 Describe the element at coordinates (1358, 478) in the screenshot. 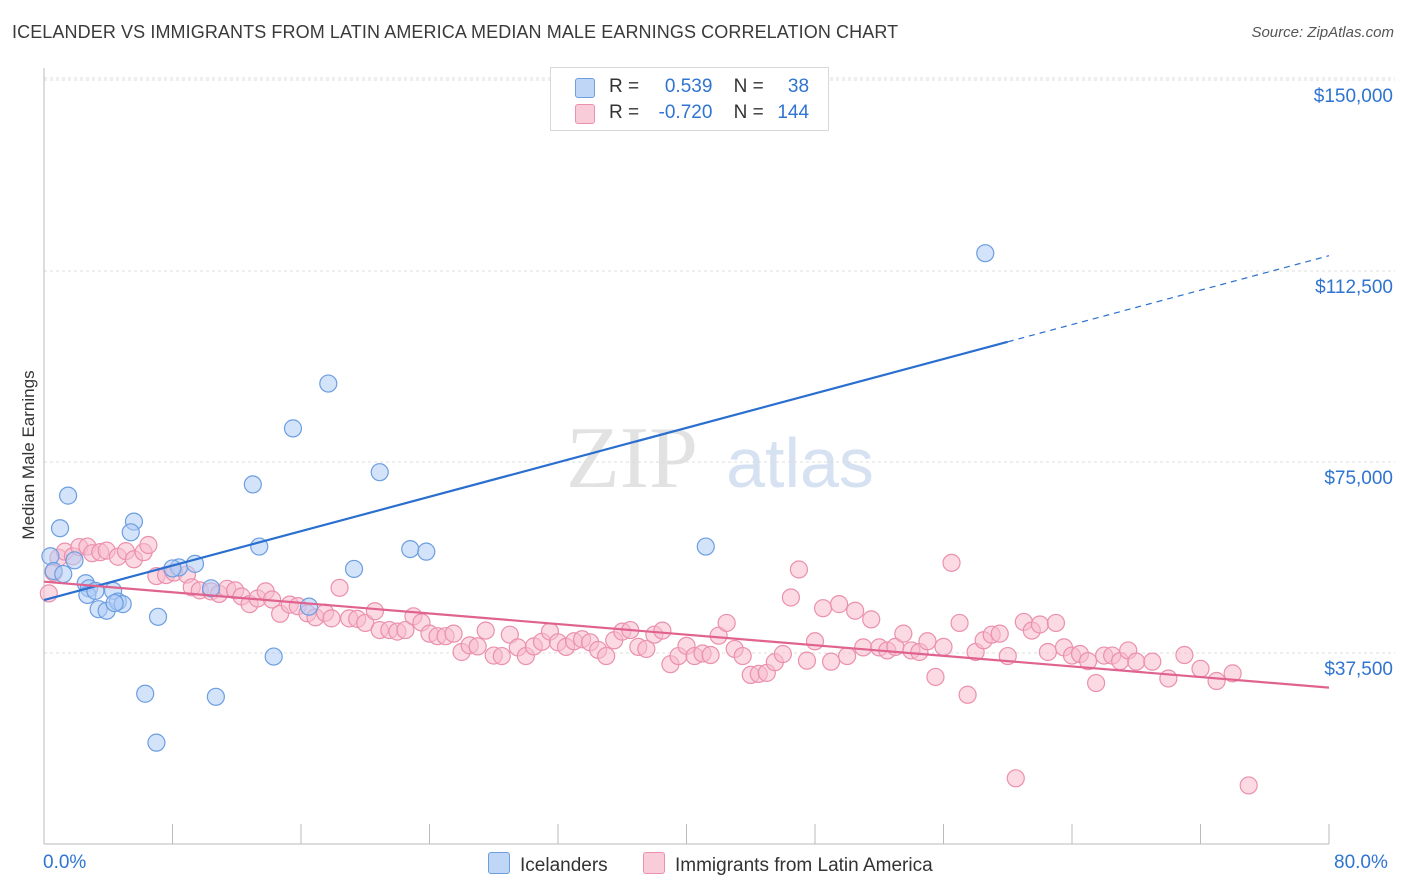

I see `y-tick-label-75000: $75,000` at that location.